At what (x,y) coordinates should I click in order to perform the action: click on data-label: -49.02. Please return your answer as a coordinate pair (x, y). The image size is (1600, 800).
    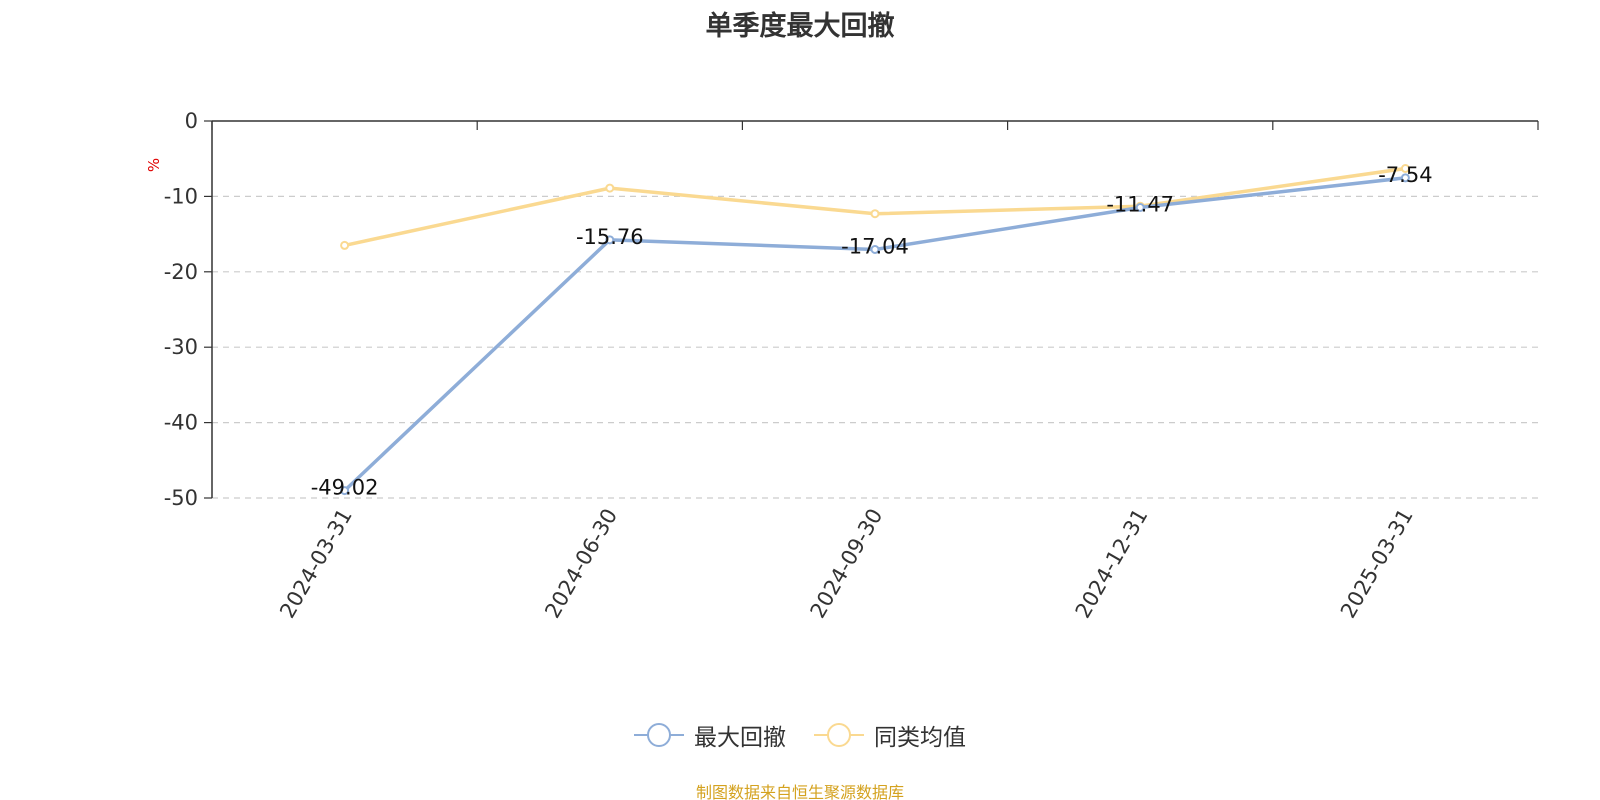
    Looking at the image, I should click on (345, 488).